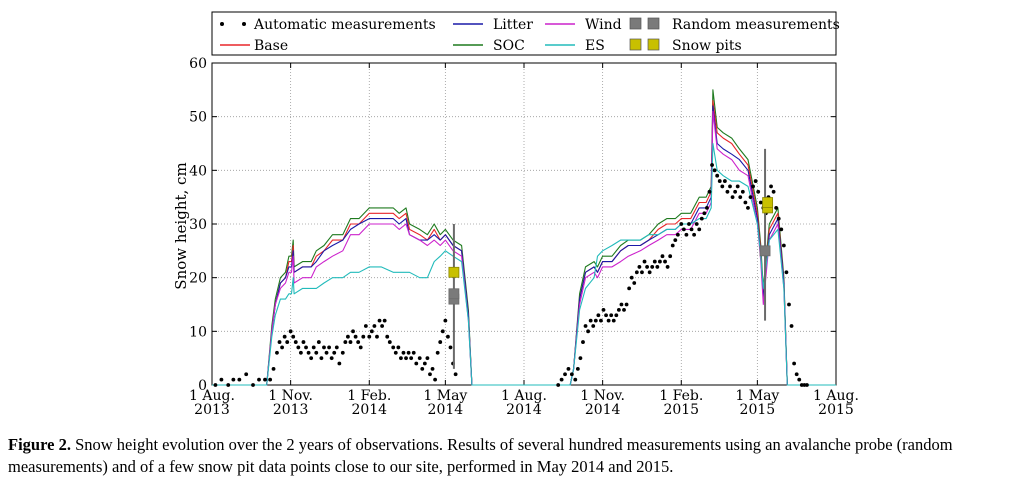  I want to click on legend-item-automatic-measurements: Automatic measurements, so click(328, 25).